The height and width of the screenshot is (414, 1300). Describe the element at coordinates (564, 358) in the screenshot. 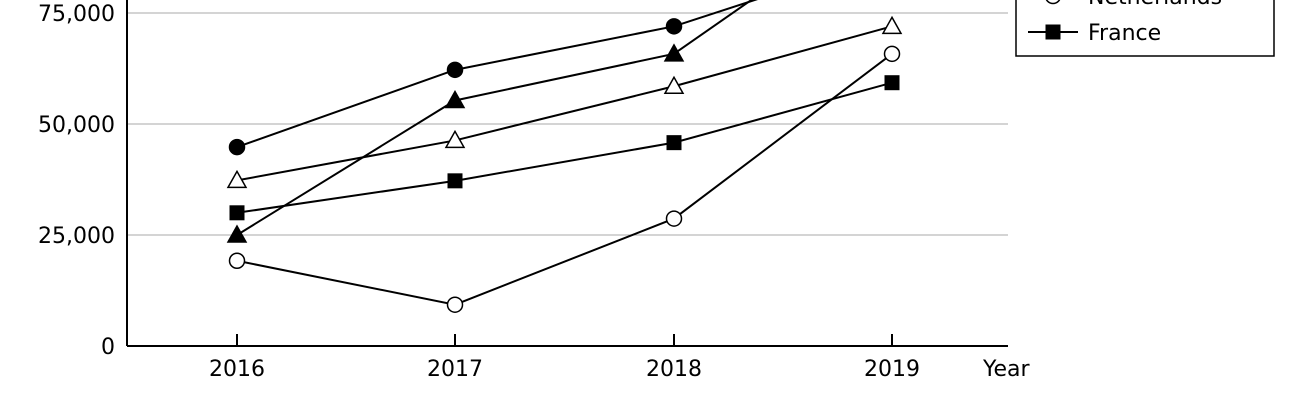

I see `x-ticks: 2016 2017 2018 2019` at that location.